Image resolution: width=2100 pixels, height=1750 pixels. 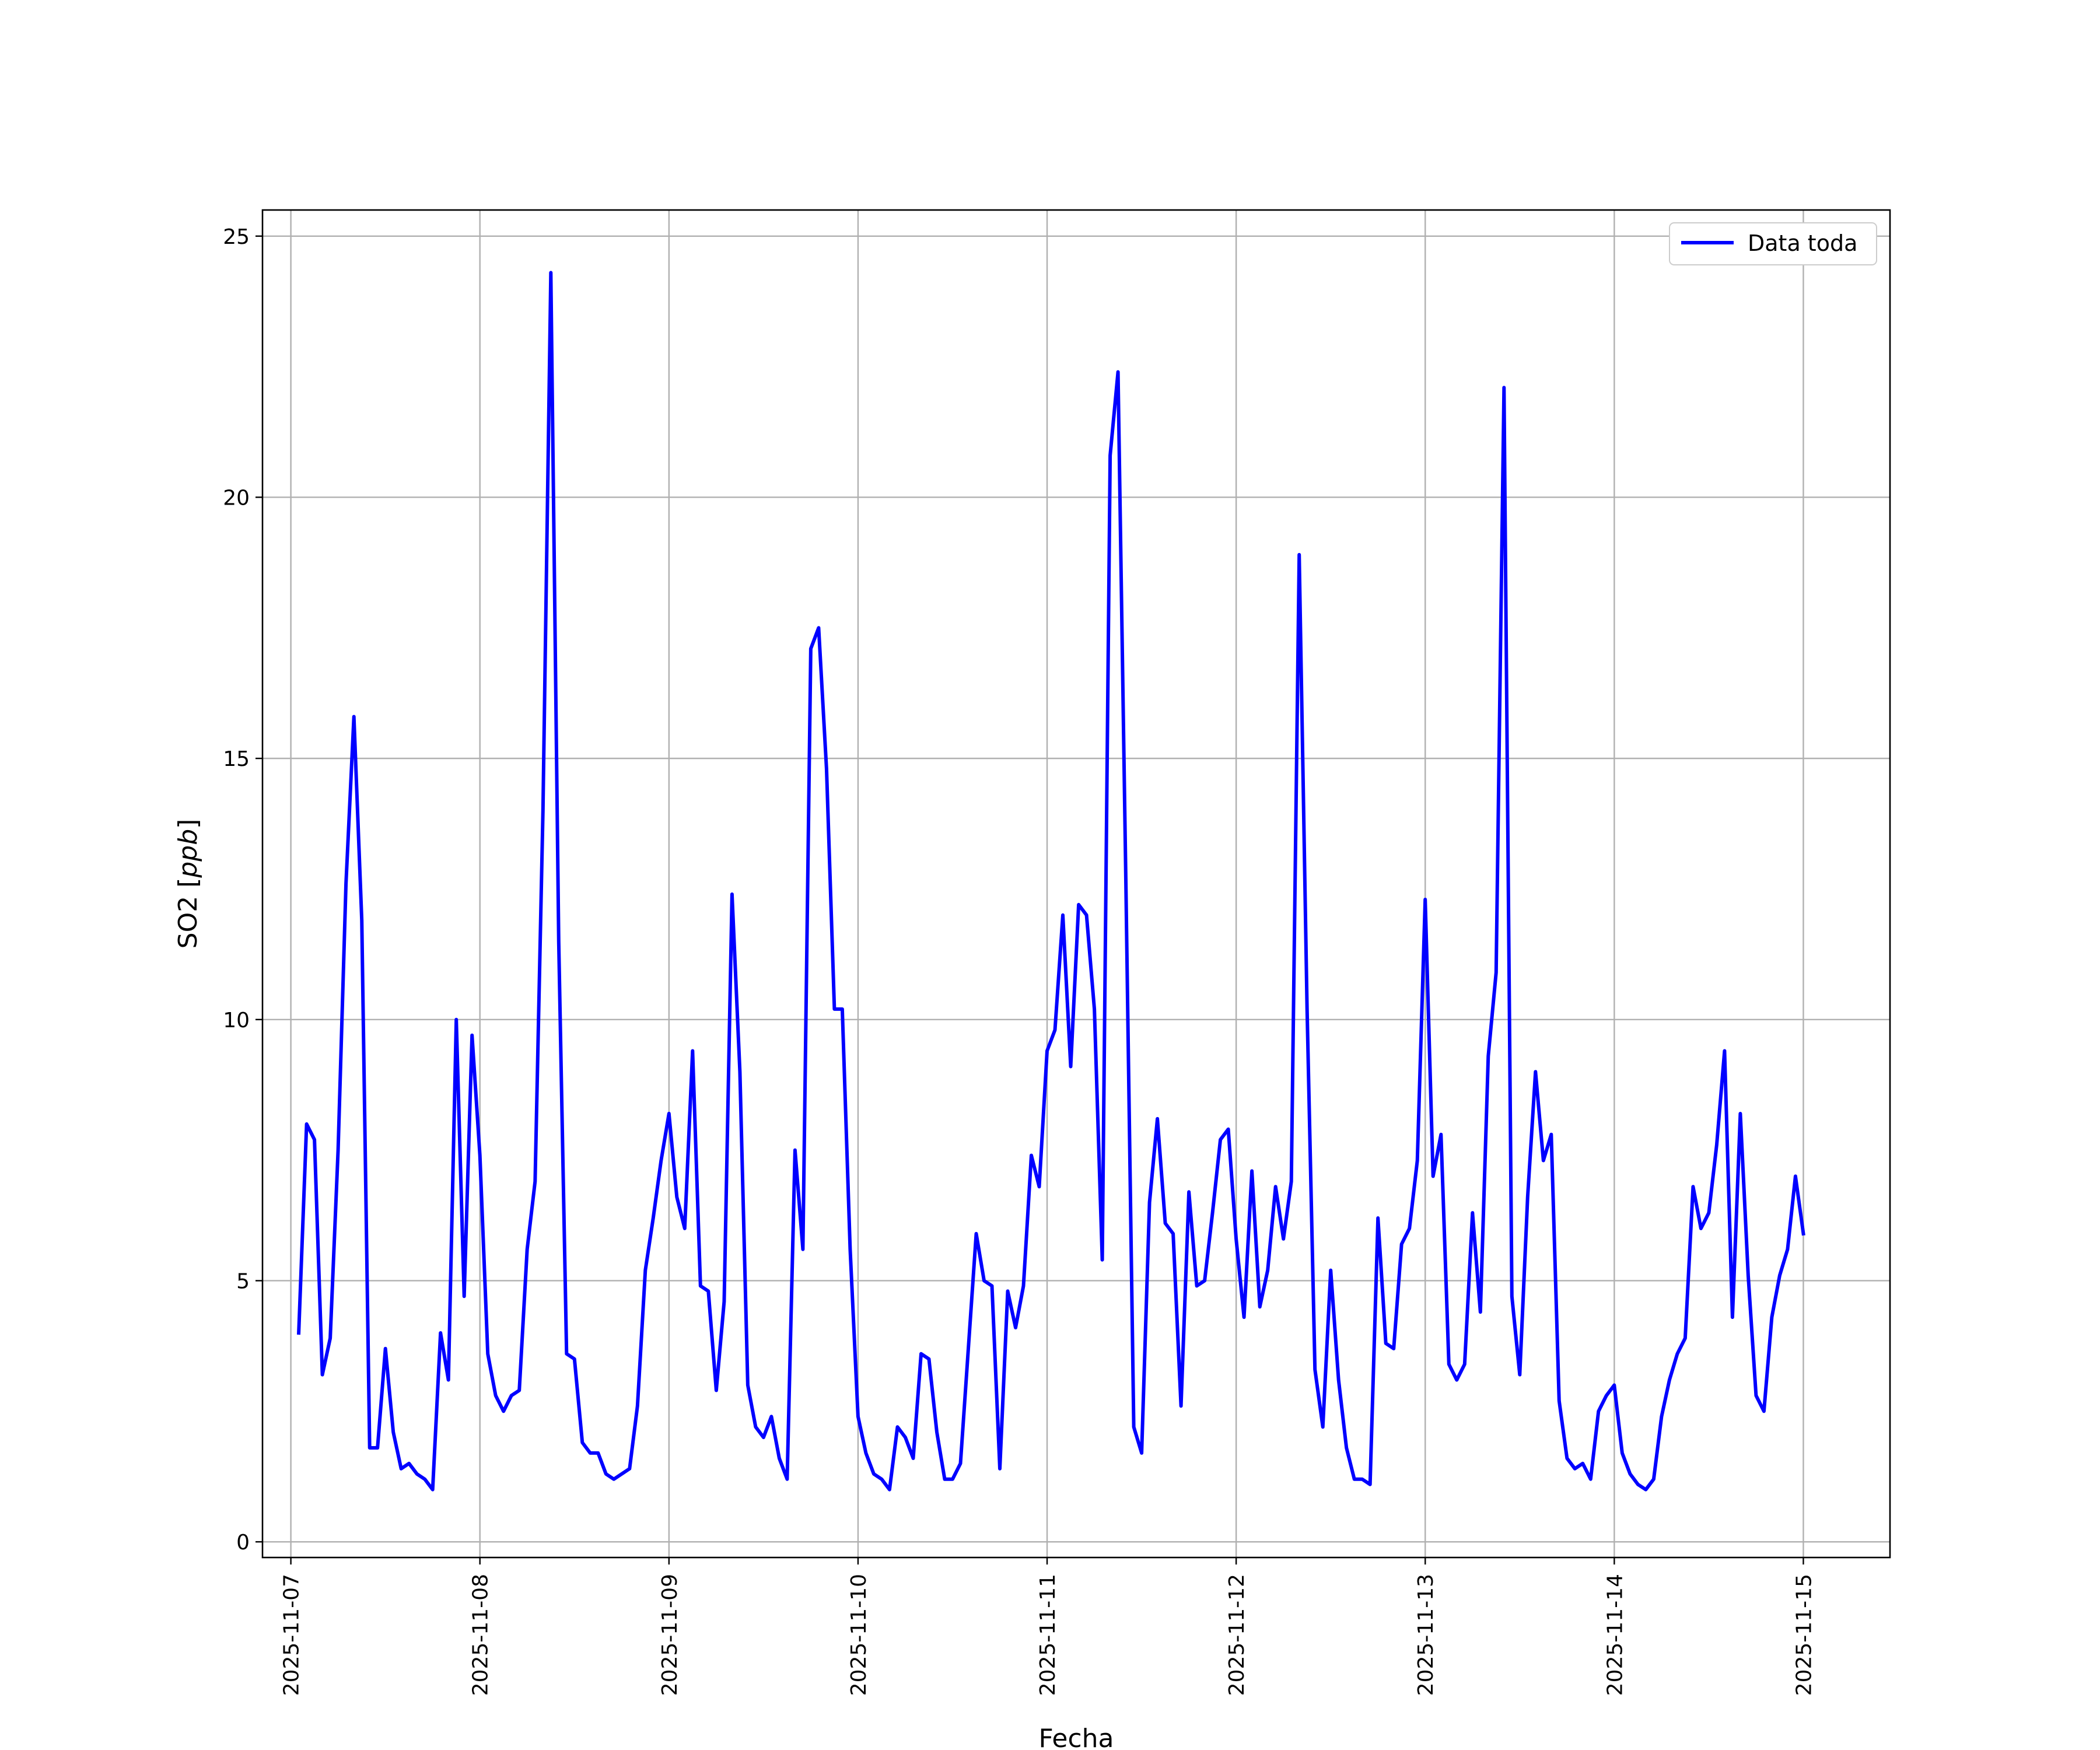 I want to click on y-tick-label: 15, so click(x=236, y=759).